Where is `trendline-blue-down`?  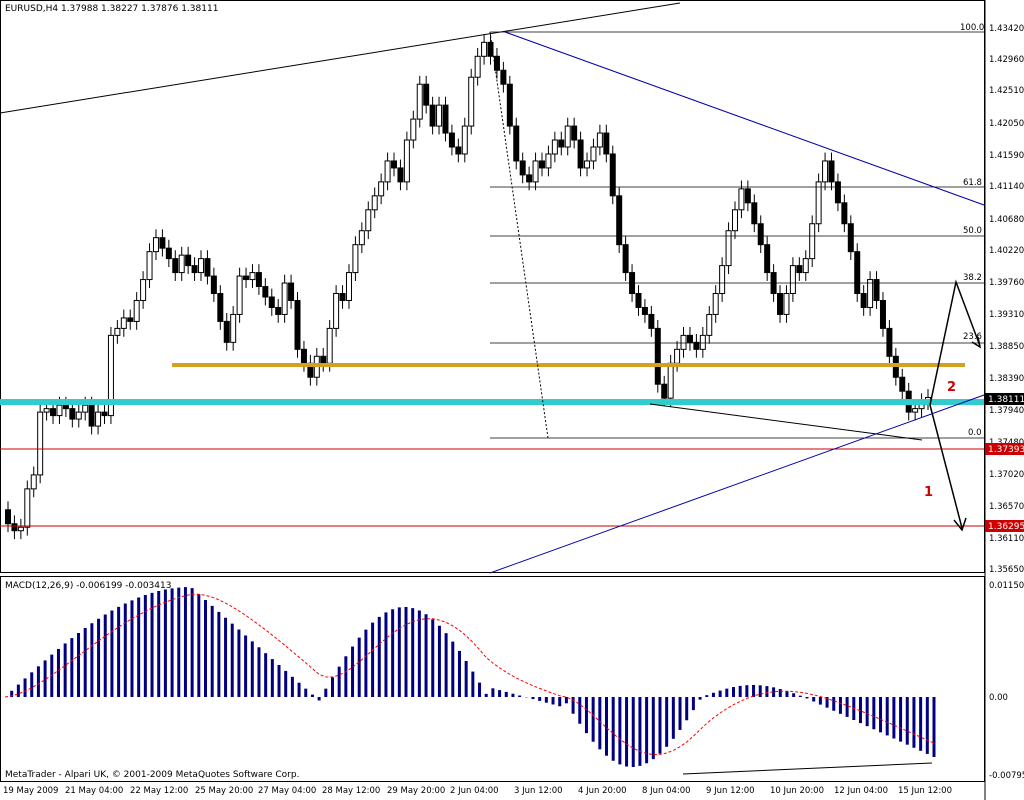 trendline-blue-down is located at coordinates (744, 118).